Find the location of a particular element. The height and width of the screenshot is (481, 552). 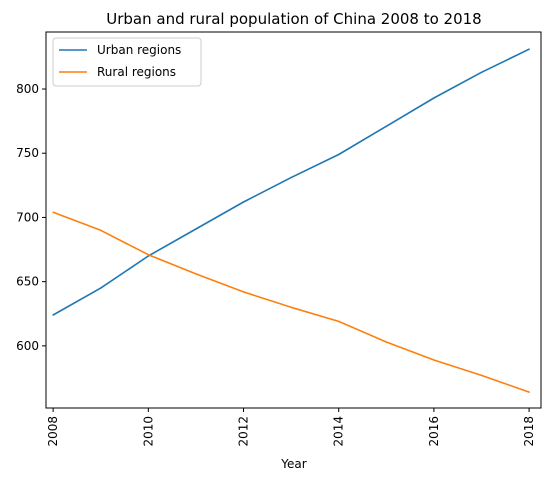

x-tick-label: 2016 is located at coordinates (434, 431).